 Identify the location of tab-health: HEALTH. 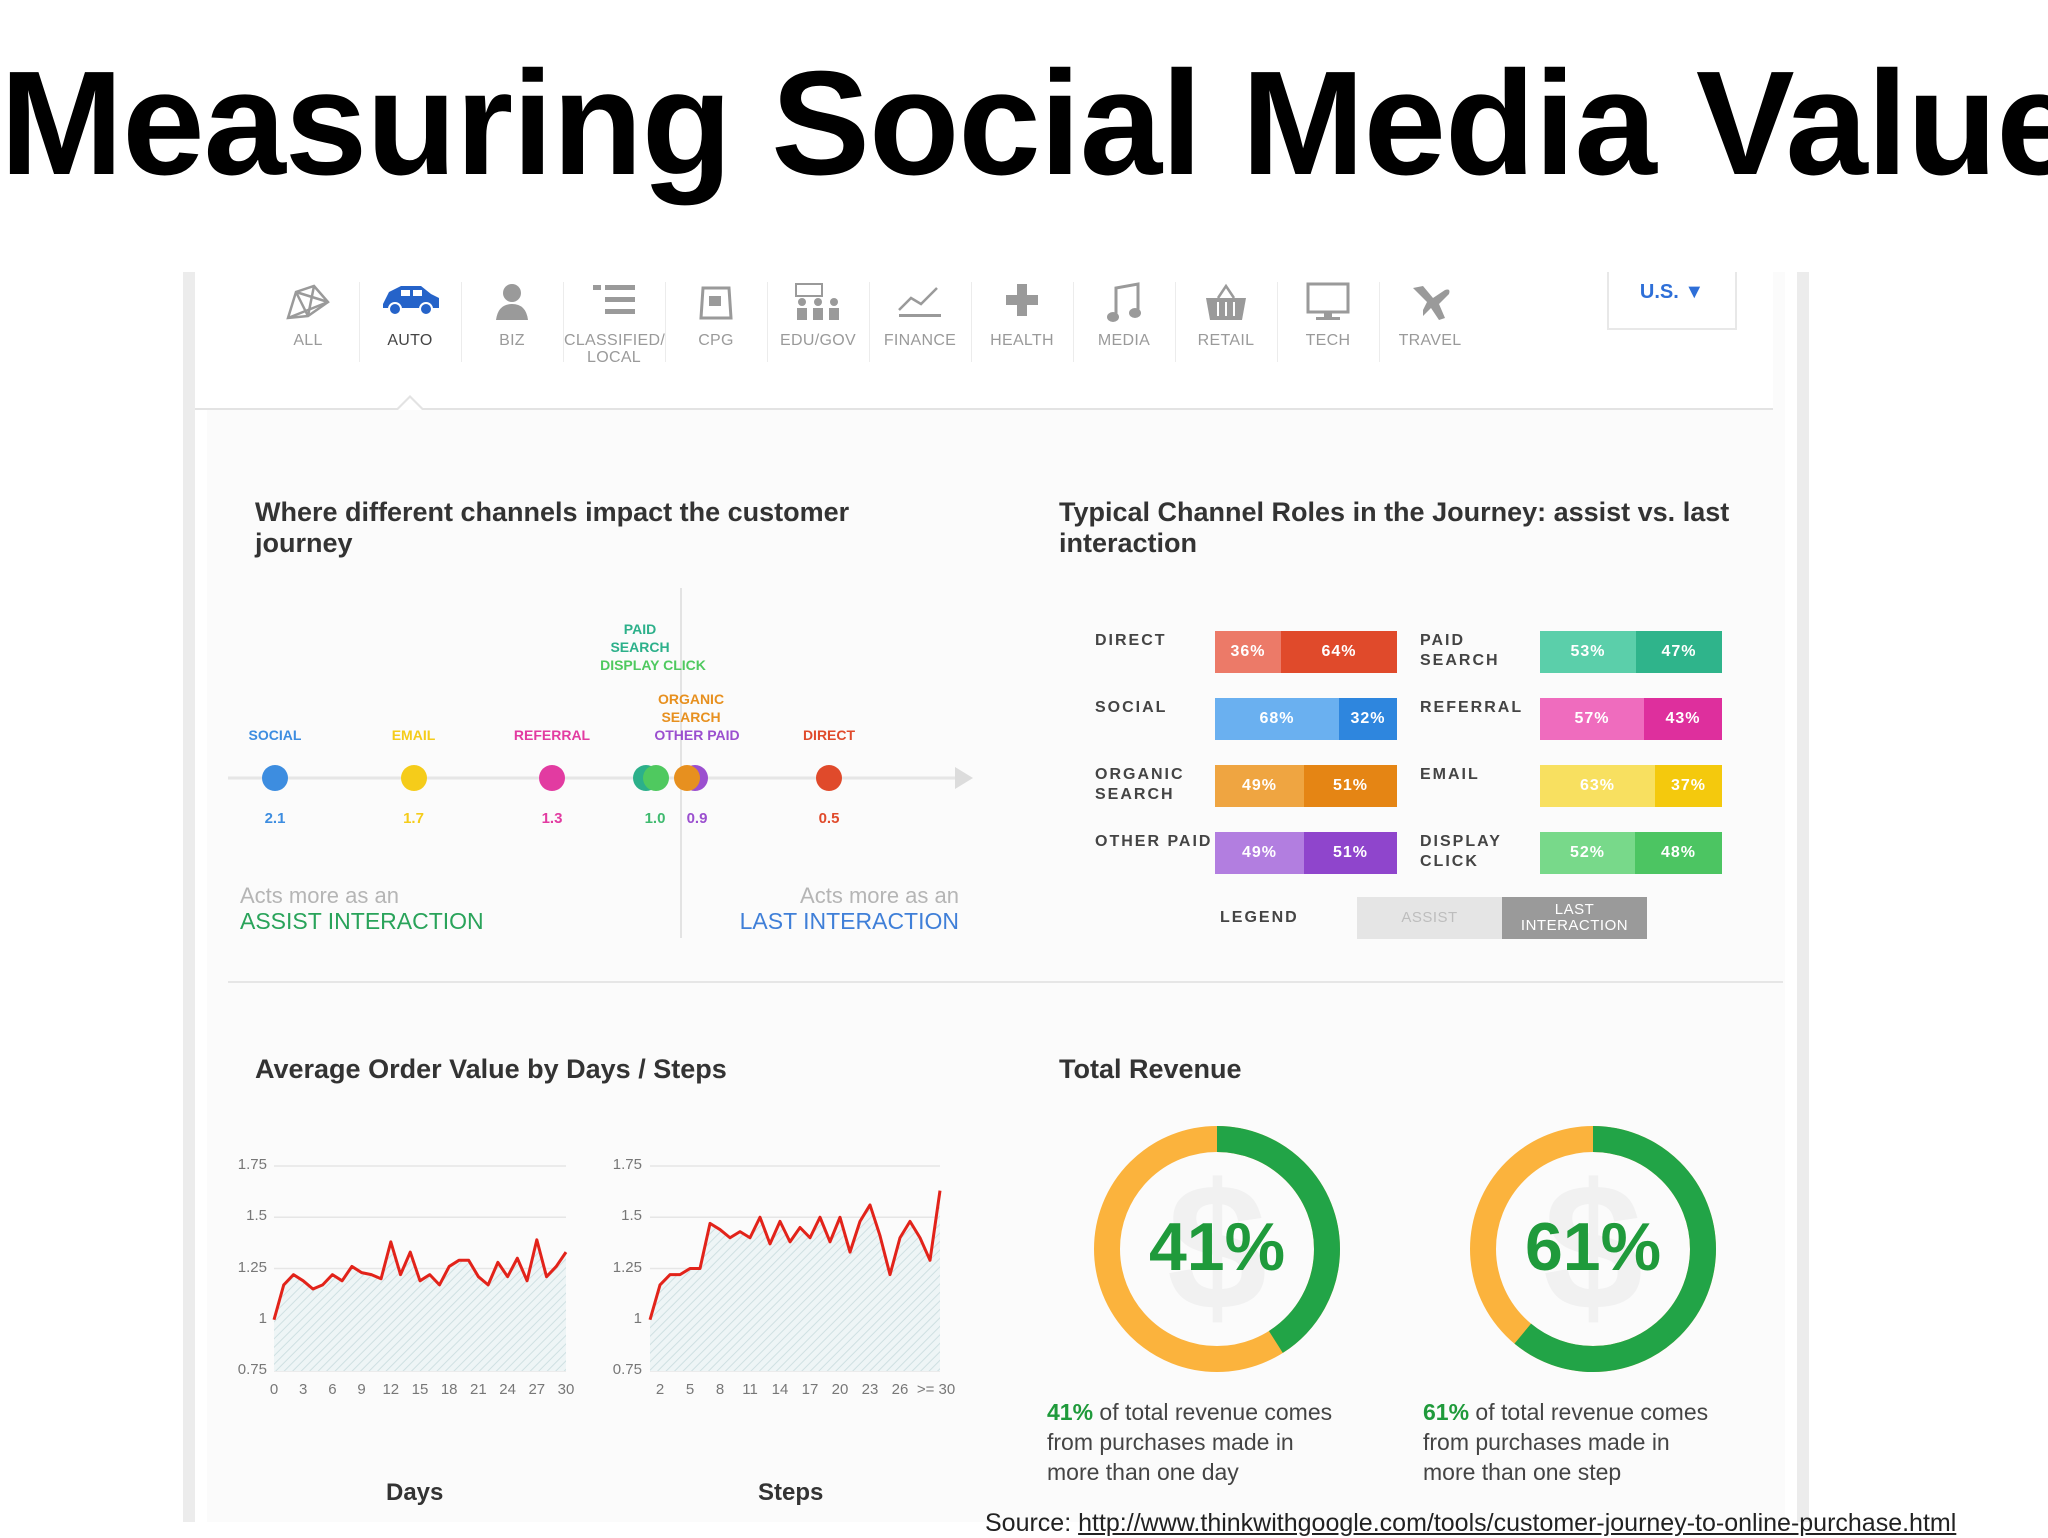
(1022, 324).